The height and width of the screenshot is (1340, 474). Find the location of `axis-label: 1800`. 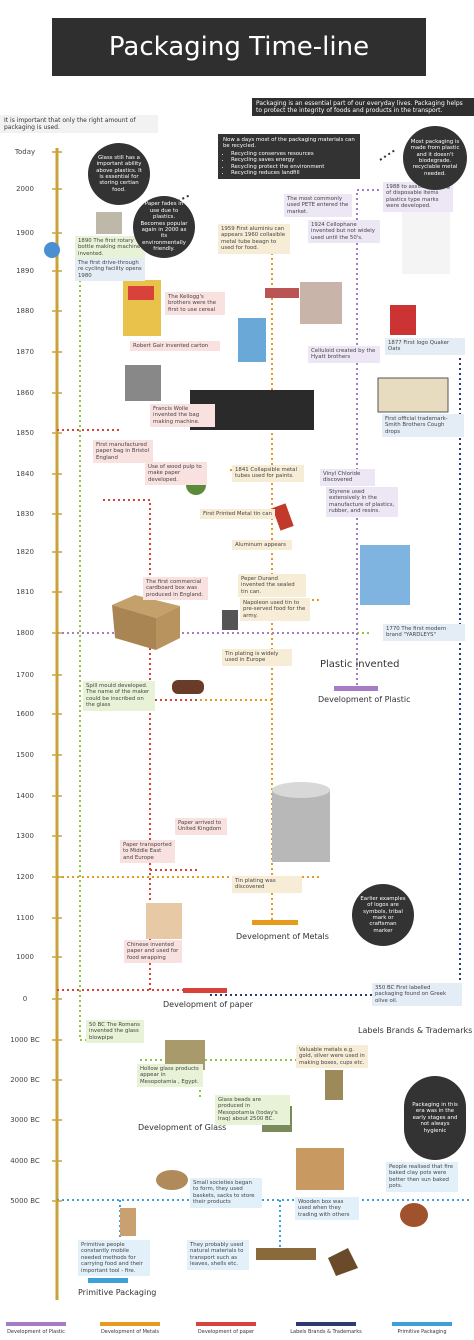

axis-label: 1800 is located at coordinates (25, 633).